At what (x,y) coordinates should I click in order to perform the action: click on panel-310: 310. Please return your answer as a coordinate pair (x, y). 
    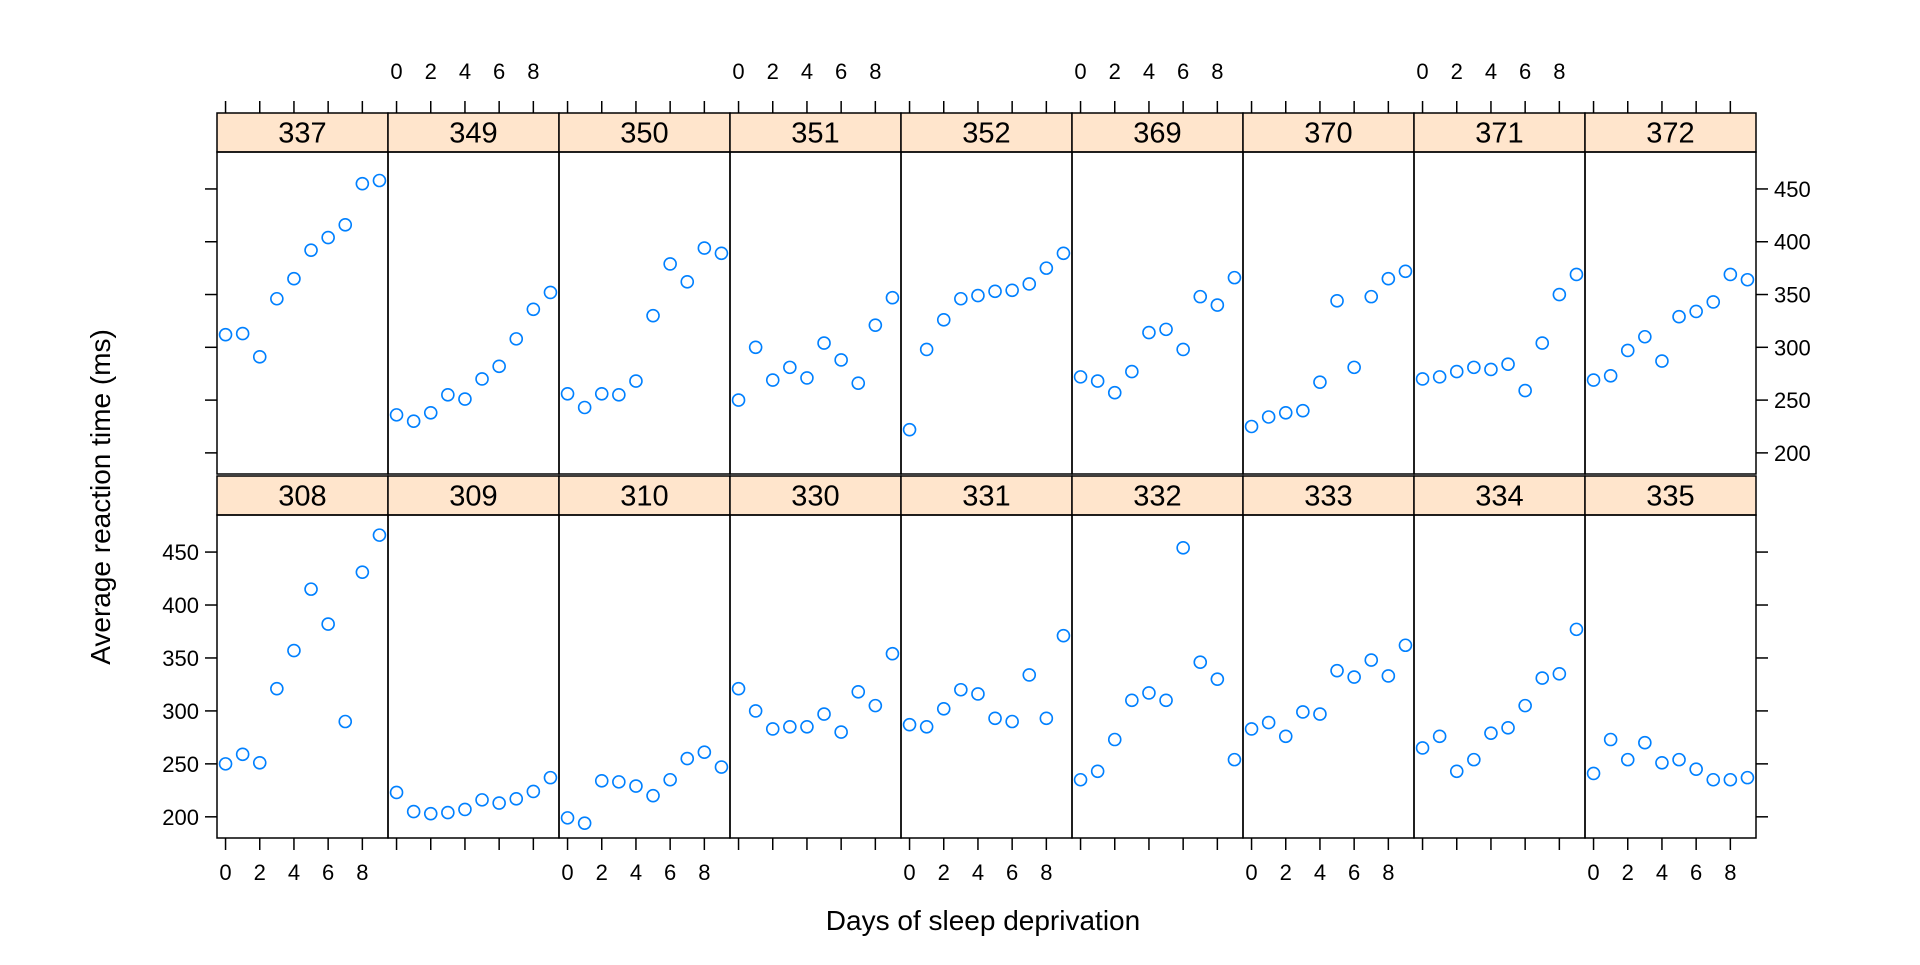
    Looking at the image, I should click on (644, 657).